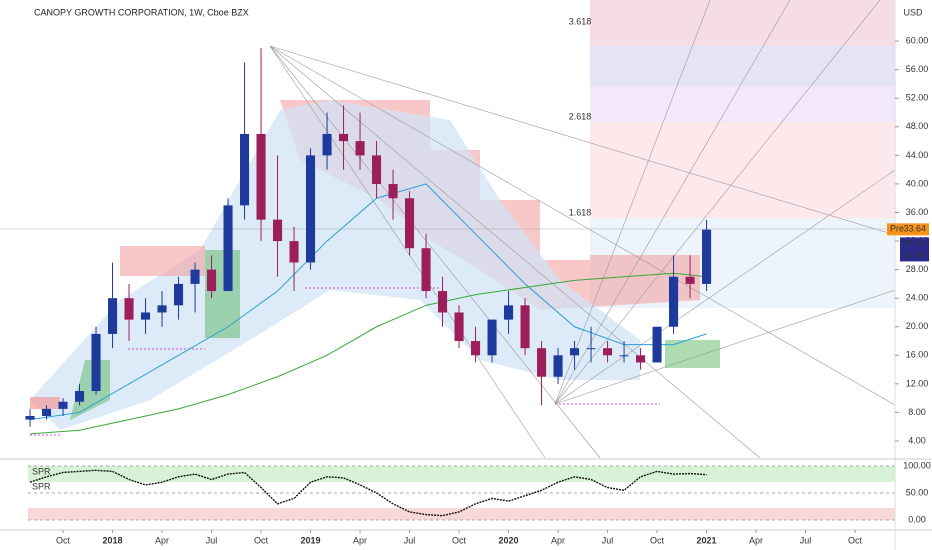 This screenshot has width=932, height=550. What do you see at coordinates (917, 519) in the screenshot?
I see `osc-tick-label: 0.00` at bounding box center [917, 519].